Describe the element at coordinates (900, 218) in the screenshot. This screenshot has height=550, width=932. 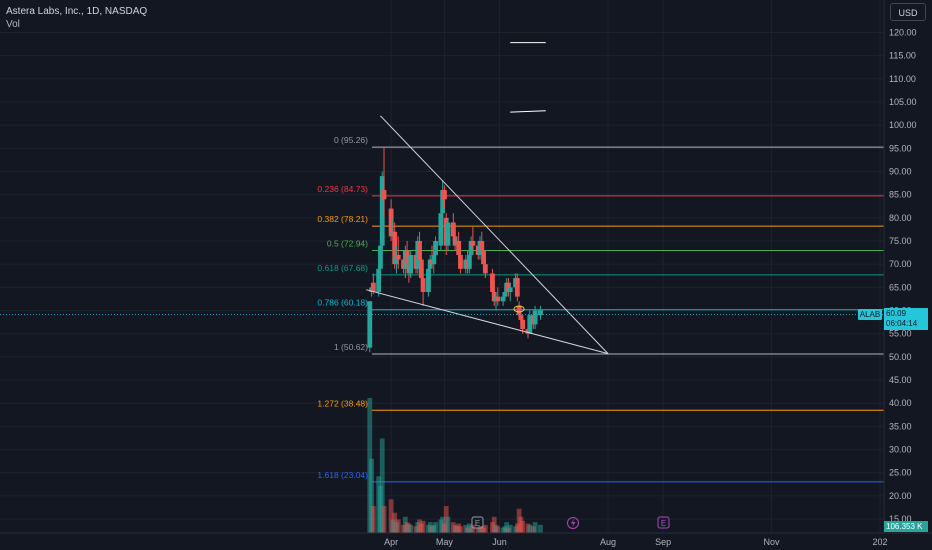
I see `y-tick-label: 80.00` at that location.